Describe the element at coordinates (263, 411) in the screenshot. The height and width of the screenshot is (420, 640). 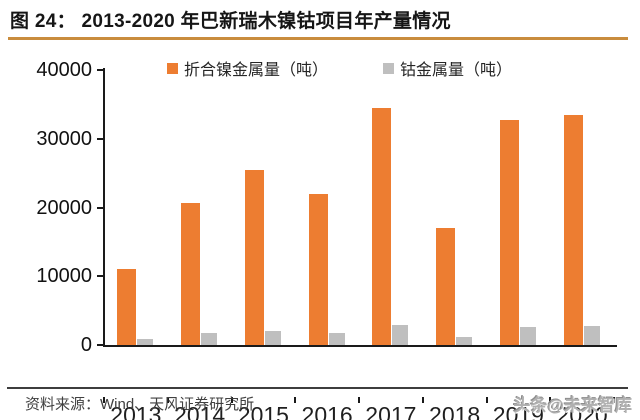
I see `x-axis-label-2015: 2015` at that location.